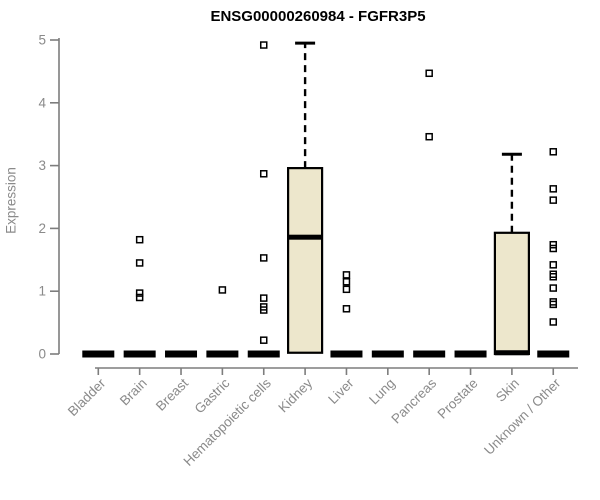 The width and height of the screenshot is (600, 500). Describe the element at coordinates (98, 354) in the screenshot. I see `boxplot-bladder` at that location.